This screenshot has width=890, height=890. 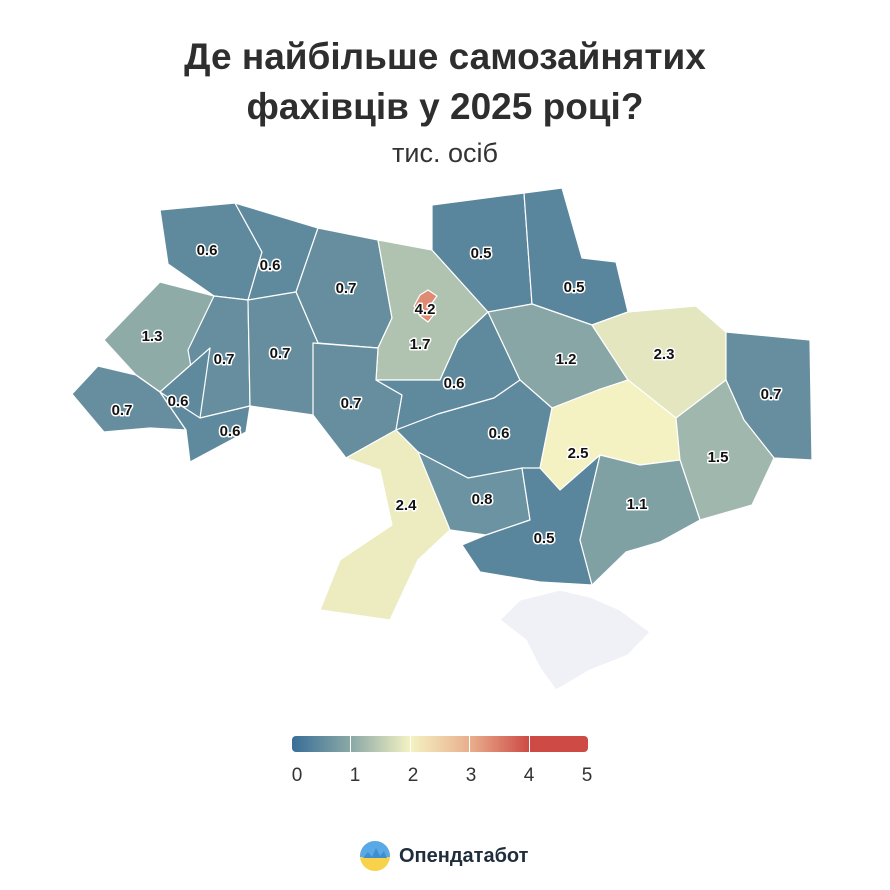 What do you see at coordinates (270, 265) in the screenshot?
I see `region-value-label-rivne: 0.6` at bounding box center [270, 265].